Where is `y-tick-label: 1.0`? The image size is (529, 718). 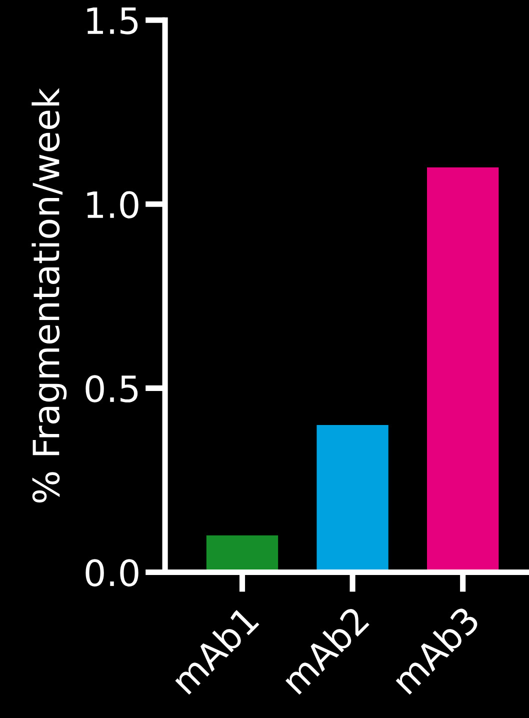
y-tick-label: 1.0 is located at coordinates (112, 204).